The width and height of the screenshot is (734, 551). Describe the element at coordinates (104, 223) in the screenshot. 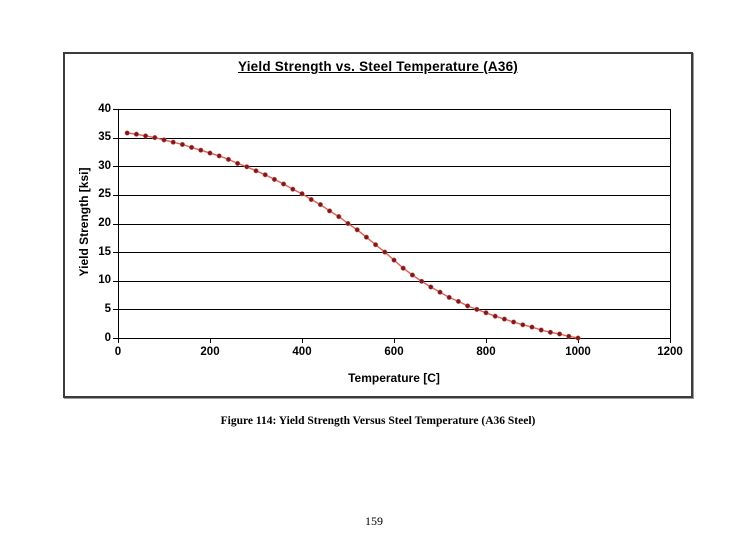

I see `y-tick-label: 20` at that location.